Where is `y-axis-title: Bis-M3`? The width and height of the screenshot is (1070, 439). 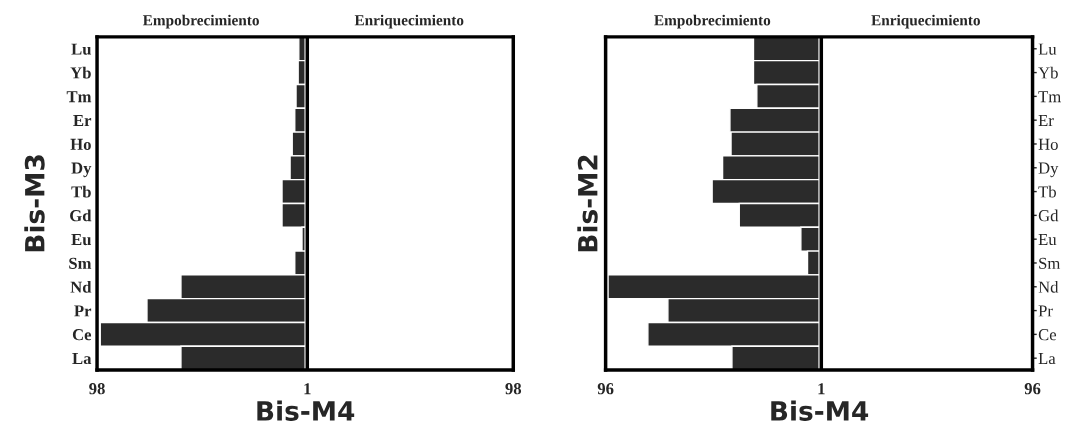
y-axis-title: Bis-M3 is located at coordinates (34, 203).